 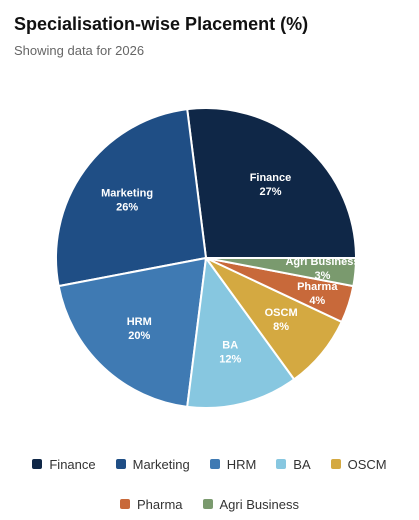 I want to click on slice-label: Agri Business, so click(x=322, y=262).